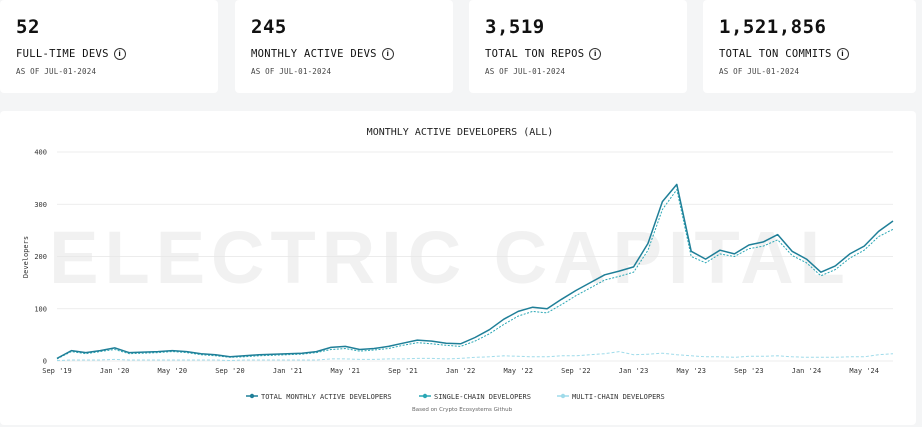  What do you see at coordinates (773, 27) in the screenshot?
I see `stat-value: 1,521,856` at bounding box center [773, 27].